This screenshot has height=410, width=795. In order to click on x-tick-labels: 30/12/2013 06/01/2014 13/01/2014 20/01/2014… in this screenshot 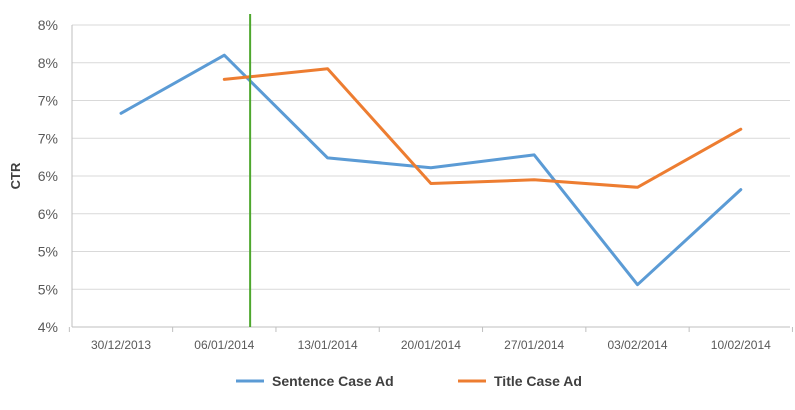, I will do `click(430, 339)`.